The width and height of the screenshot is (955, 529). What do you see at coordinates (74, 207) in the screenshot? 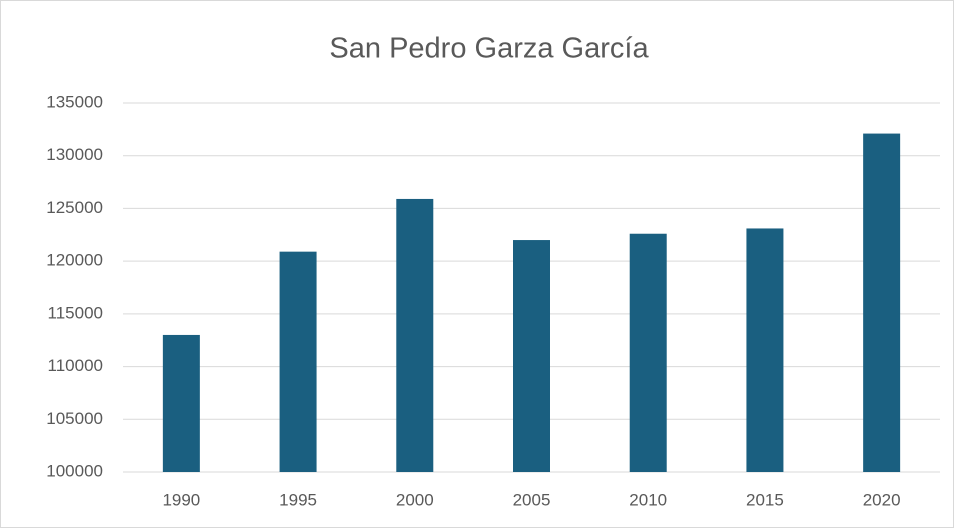
I see `y-tick-label: 125000` at bounding box center [74, 207].